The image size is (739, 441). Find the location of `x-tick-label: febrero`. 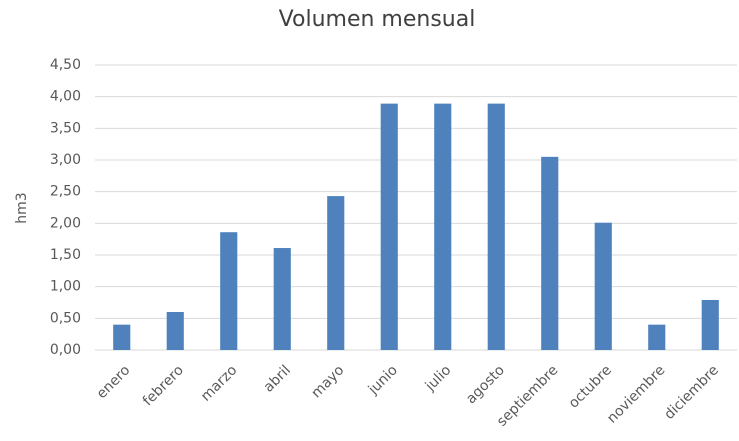

x-tick-label: febrero is located at coordinates (163, 385).